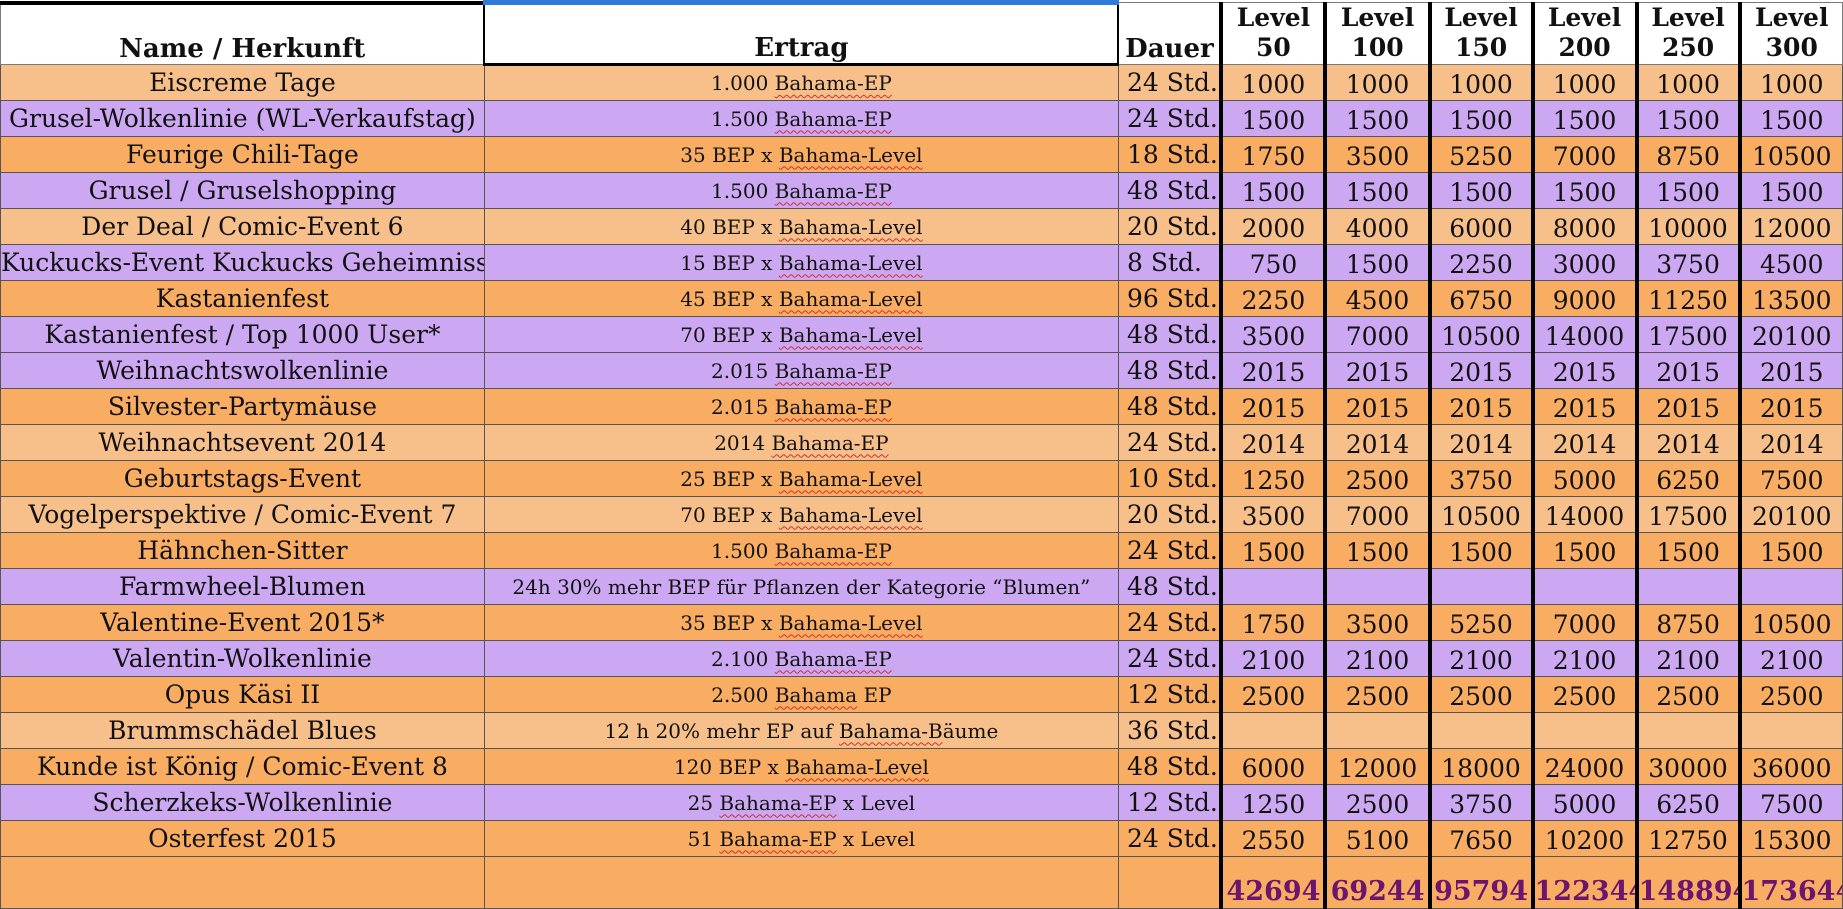  Describe the element at coordinates (801, 442) in the screenshot. I see `cell-ertrag: 2014 Bahama-EP` at that location.